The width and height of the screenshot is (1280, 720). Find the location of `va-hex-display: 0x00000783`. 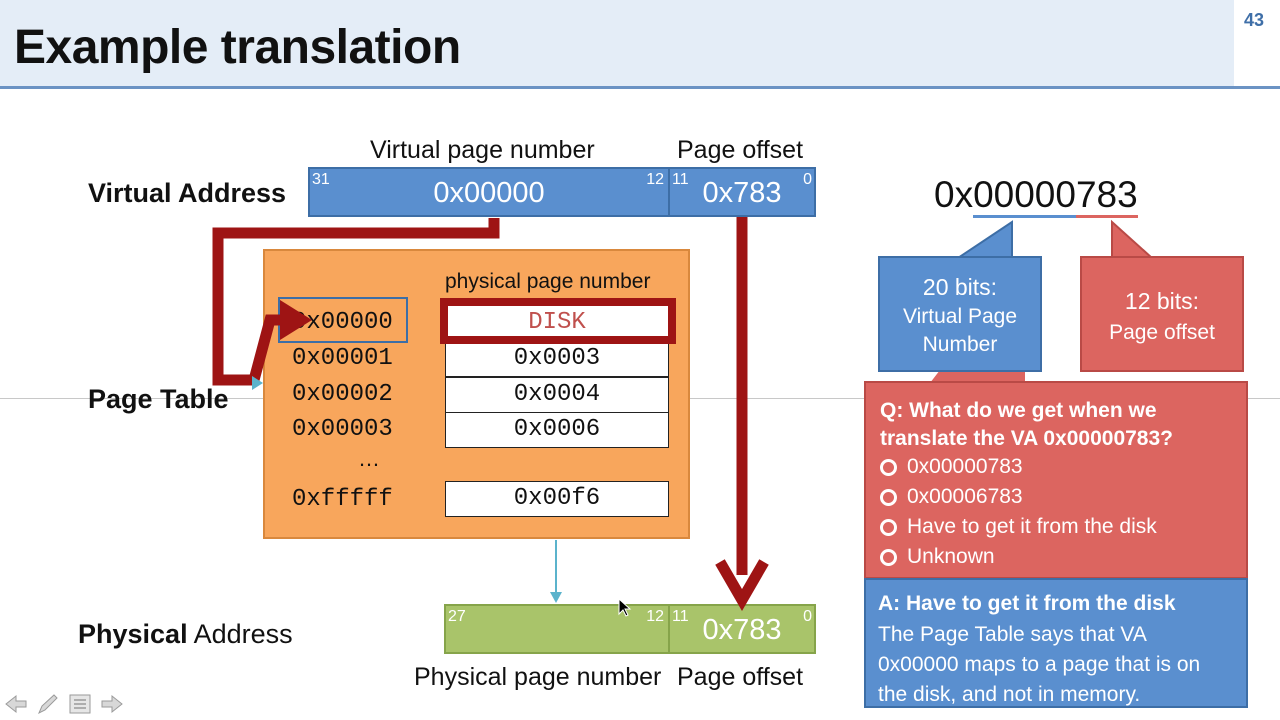

va-hex-display: 0x00000783 is located at coordinates (1036, 196).